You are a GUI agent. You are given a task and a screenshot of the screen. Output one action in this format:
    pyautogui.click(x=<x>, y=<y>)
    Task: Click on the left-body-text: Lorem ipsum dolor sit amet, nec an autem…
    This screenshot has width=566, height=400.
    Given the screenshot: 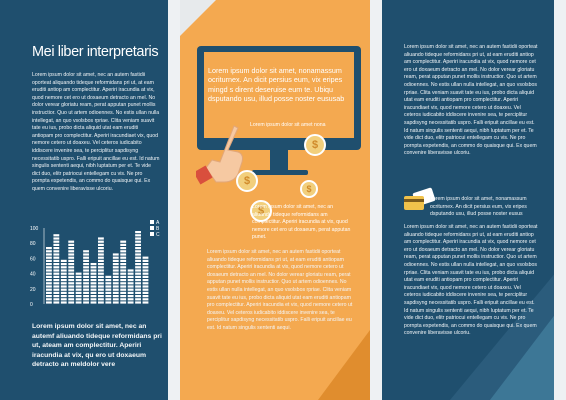 What is the action you would take?
    pyautogui.click(x=96, y=138)
    